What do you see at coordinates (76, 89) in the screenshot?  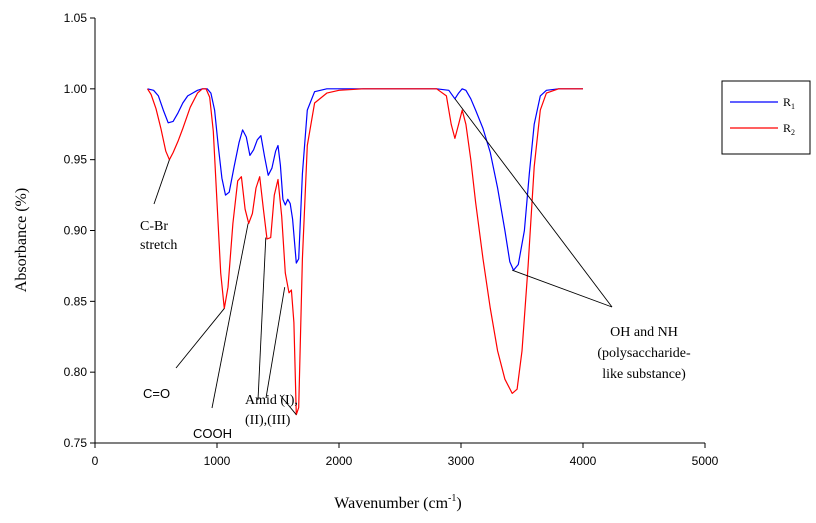 I see `y-tick-label: 1.00` at bounding box center [76, 89].